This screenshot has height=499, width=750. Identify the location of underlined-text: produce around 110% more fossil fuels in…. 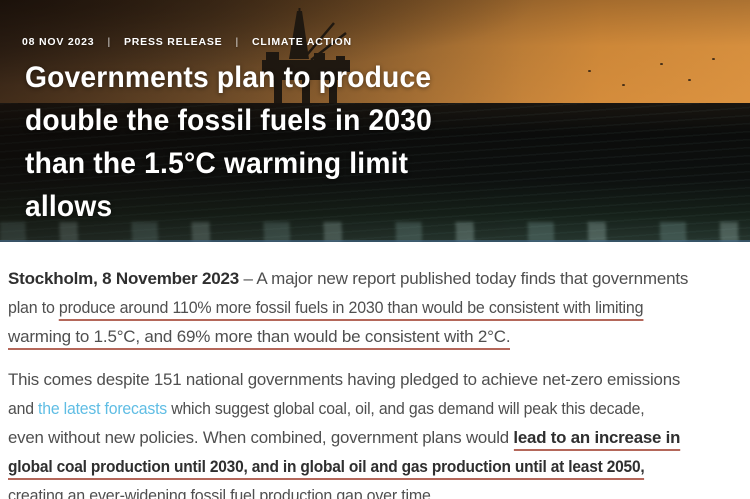
(351, 309).